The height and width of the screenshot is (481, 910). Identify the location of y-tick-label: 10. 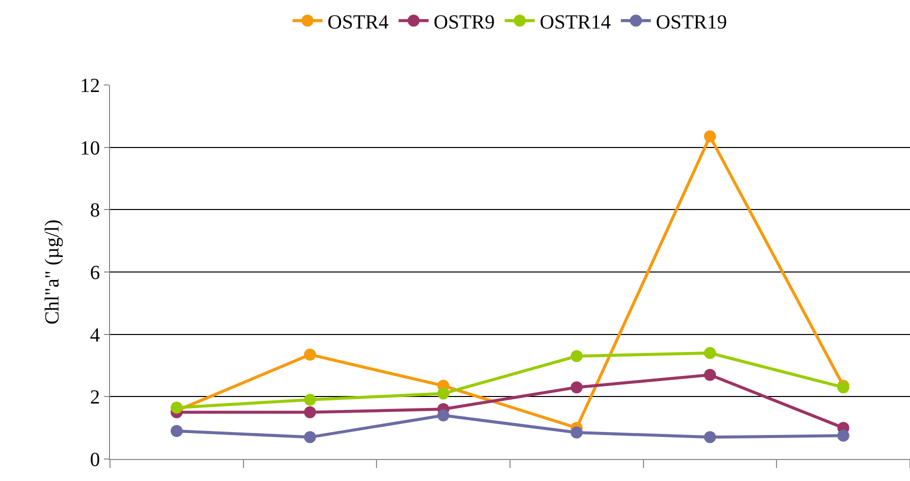
(90, 148).